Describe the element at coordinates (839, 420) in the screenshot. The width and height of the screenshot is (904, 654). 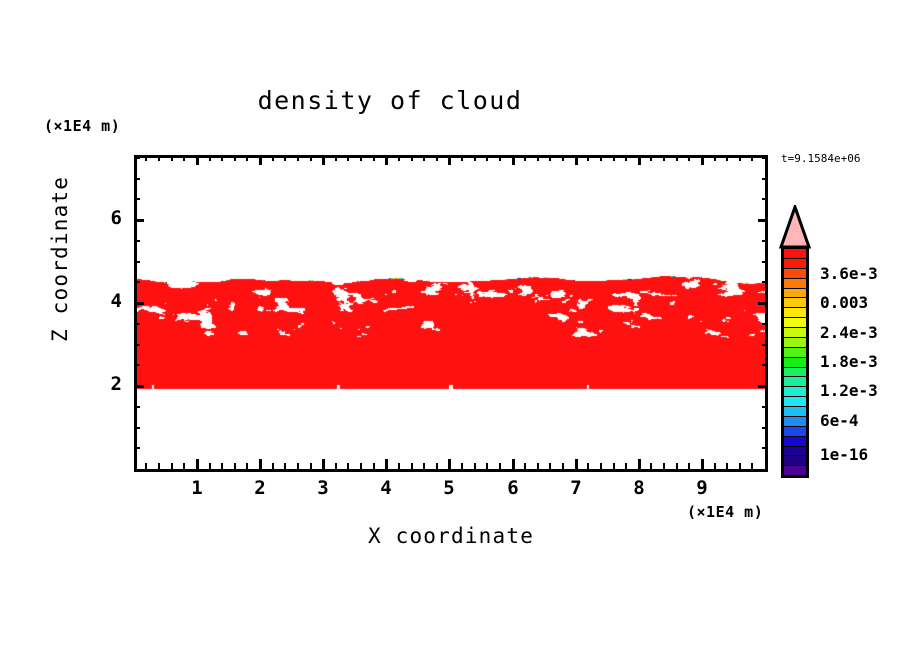
I see `colorbar-tick-label: 6e-4` at that location.